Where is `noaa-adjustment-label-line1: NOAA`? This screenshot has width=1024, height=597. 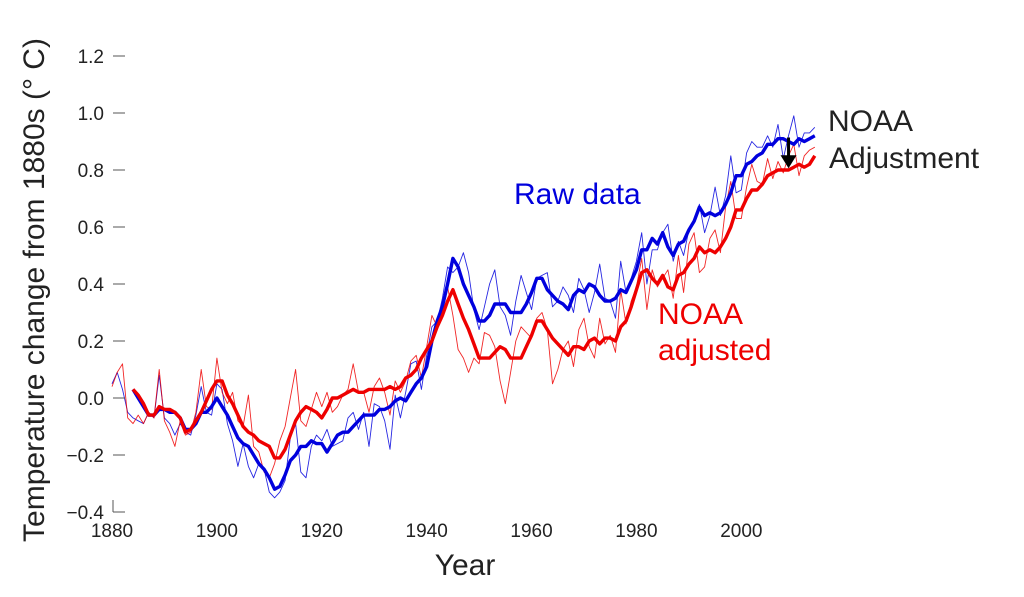 noaa-adjustment-label-line1: NOAA is located at coordinates (870, 121).